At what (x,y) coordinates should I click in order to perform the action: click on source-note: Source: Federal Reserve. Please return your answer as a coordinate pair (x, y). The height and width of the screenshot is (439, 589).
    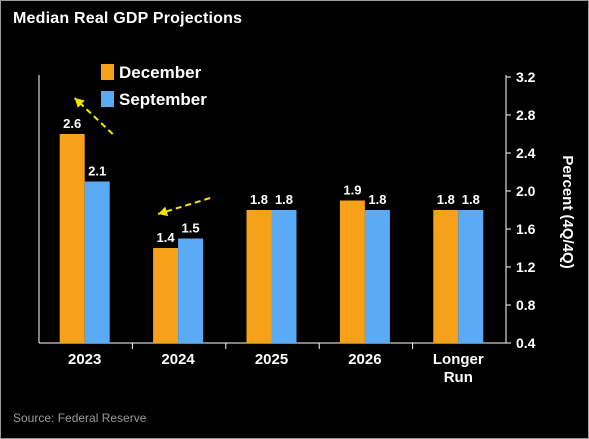
    Looking at the image, I should click on (80, 418).